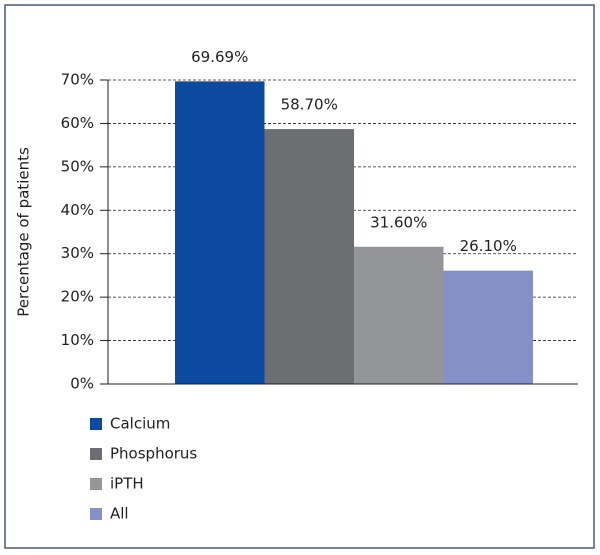 The height and width of the screenshot is (555, 600). I want to click on y-axis-label: Percentage of patients, so click(24, 232).